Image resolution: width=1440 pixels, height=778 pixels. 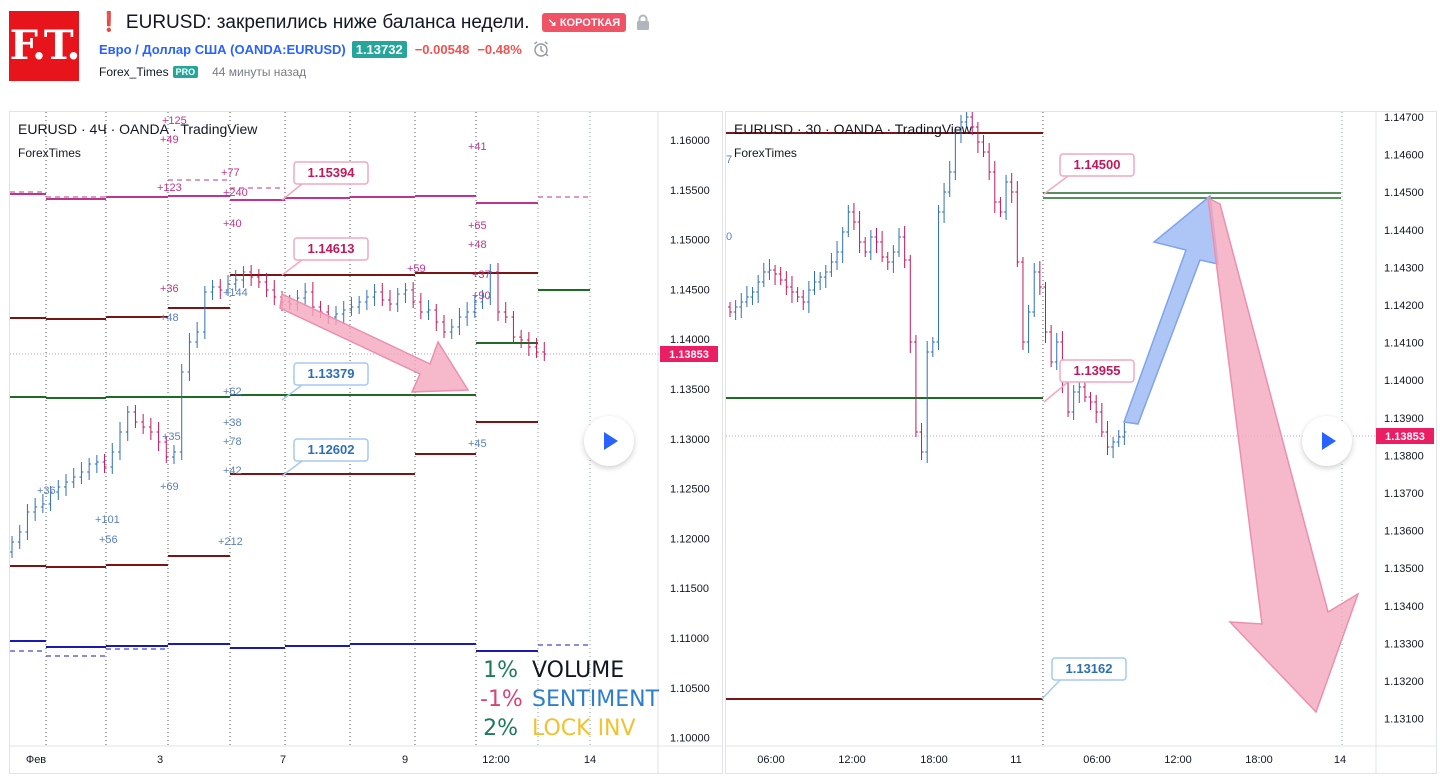 I want to click on price-callout-label: 1.13162, so click(x=1089, y=668).